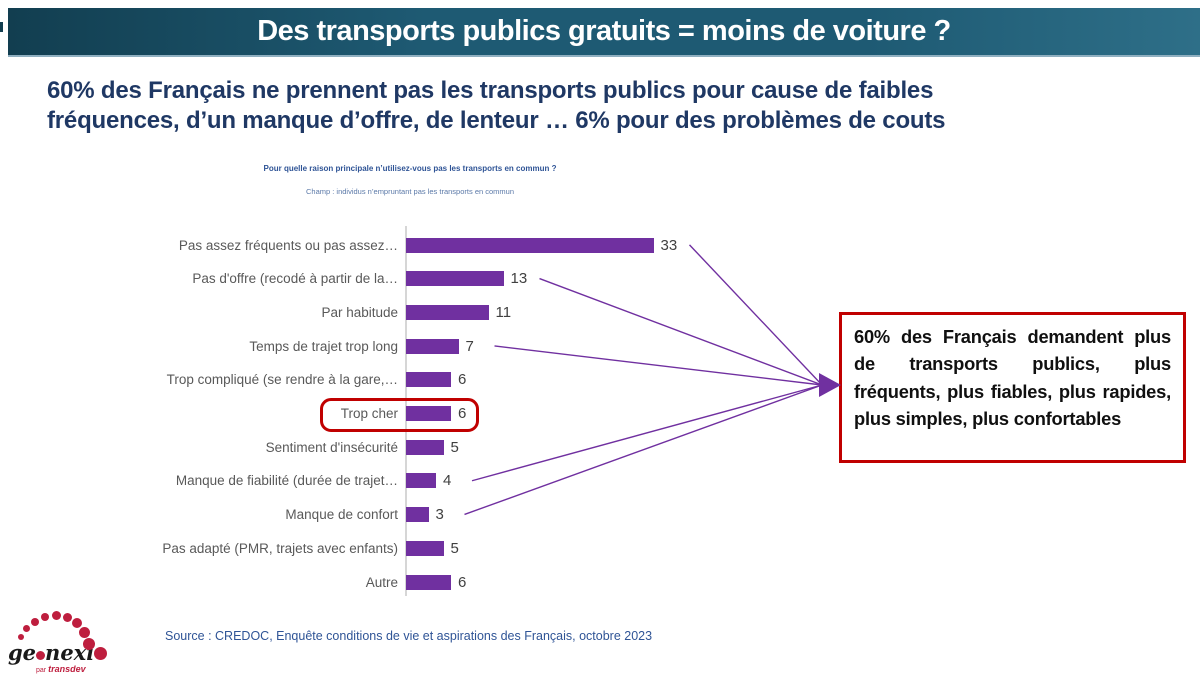  Describe the element at coordinates (58, 652) in the screenshot. I see `logo-wordmark: ge nexi` at that location.